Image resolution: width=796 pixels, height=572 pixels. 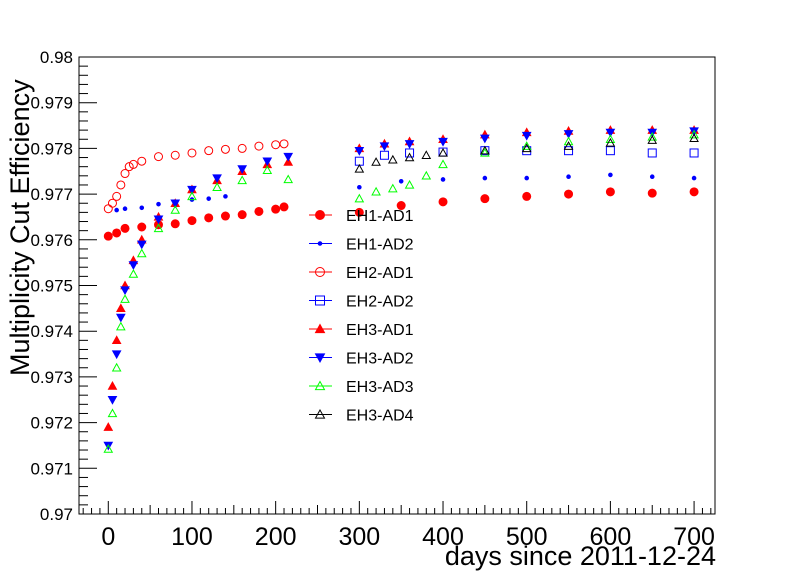 What do you see at coordinates (196, 176) in the screenshot?
I see `series-eh2-ad1` at bounding box center [196, 176].